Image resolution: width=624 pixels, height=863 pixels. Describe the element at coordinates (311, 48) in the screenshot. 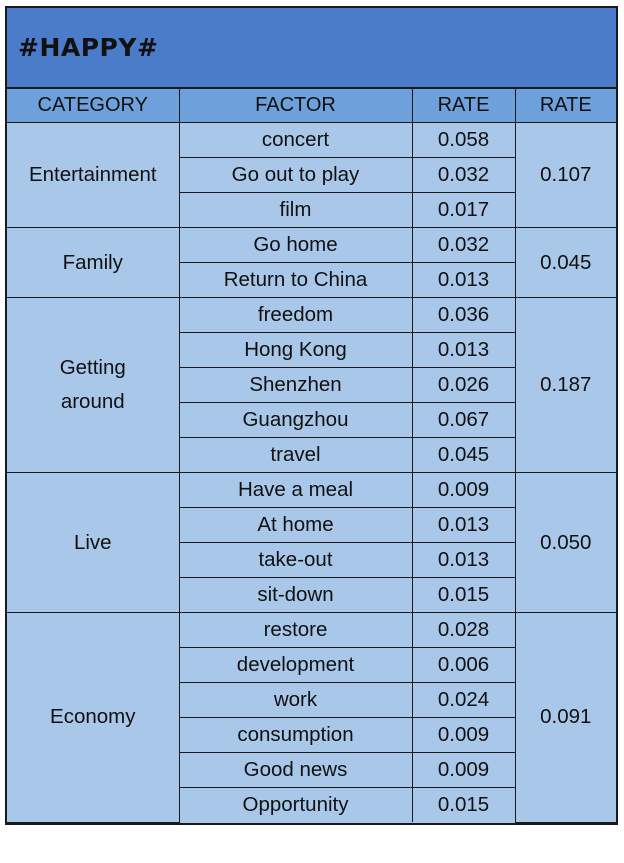

I see `title-bar: #HAPPY#` at that location.